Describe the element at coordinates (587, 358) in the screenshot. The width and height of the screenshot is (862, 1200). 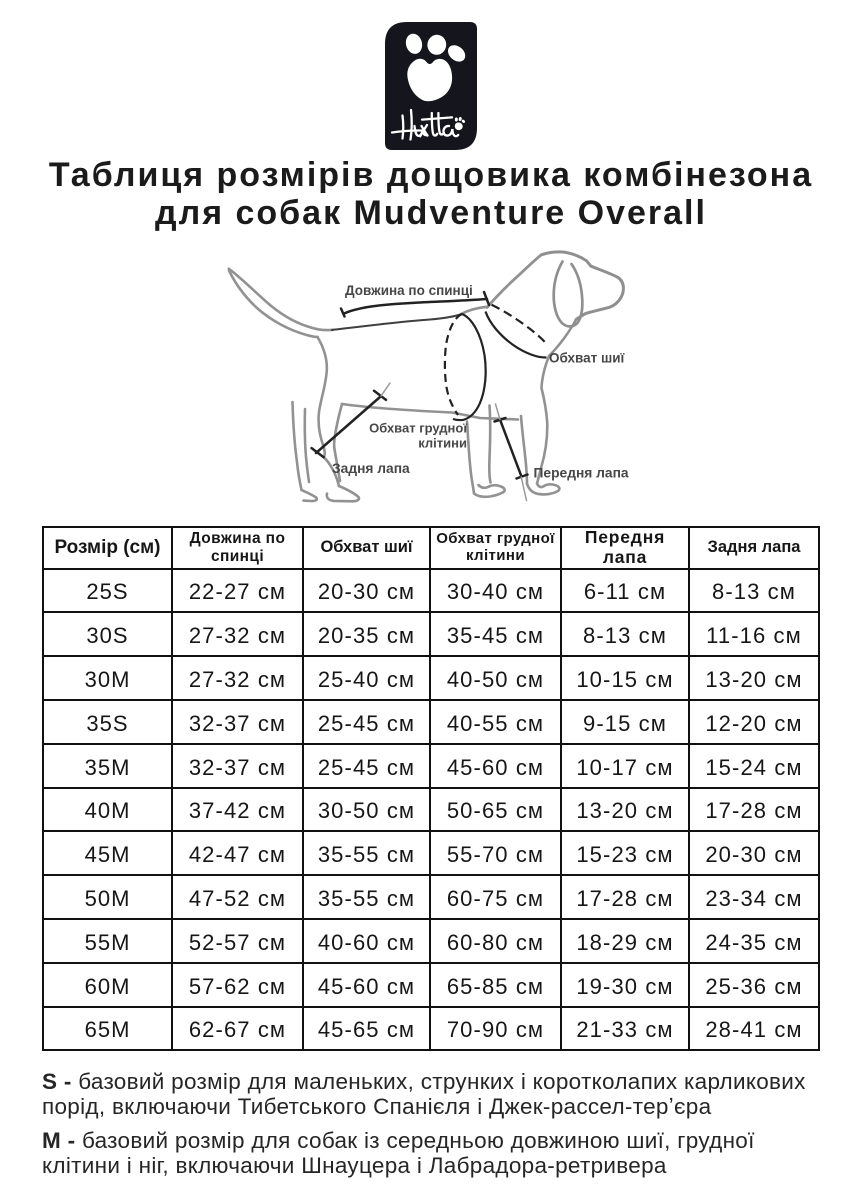
I see `svg-text: Обхват шиї` at that location.